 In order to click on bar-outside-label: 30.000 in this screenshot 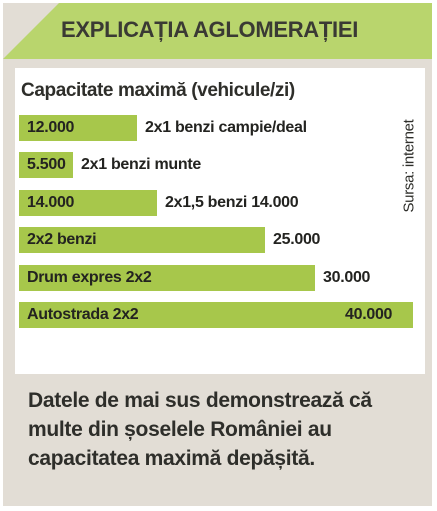, I will do `click(347, 277)`.